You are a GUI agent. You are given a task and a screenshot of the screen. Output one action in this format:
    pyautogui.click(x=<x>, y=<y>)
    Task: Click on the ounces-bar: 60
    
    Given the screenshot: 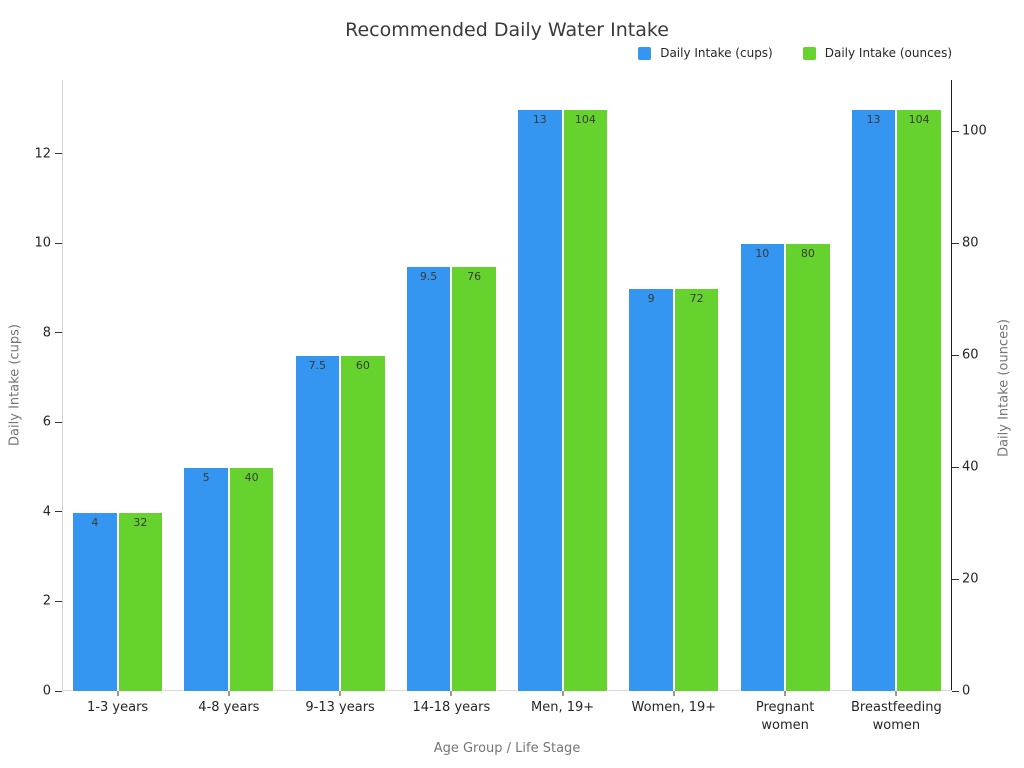 What is the action you would take?
    pyautogui.click(x=363, y=523)
    